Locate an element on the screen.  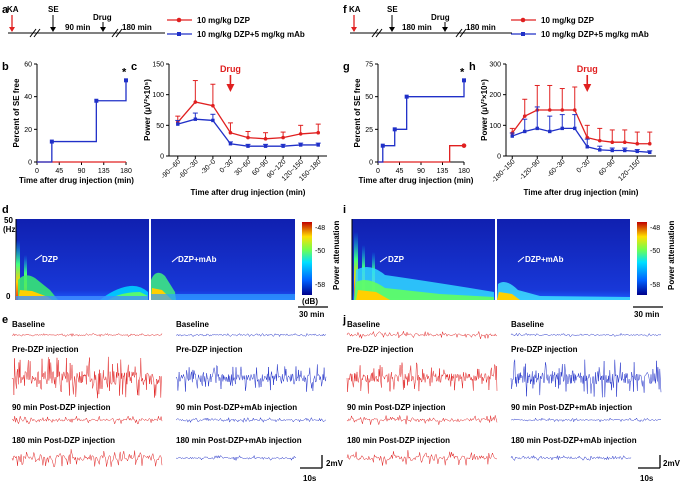
panel-e-letter: e is located at coordinates (5, 320).